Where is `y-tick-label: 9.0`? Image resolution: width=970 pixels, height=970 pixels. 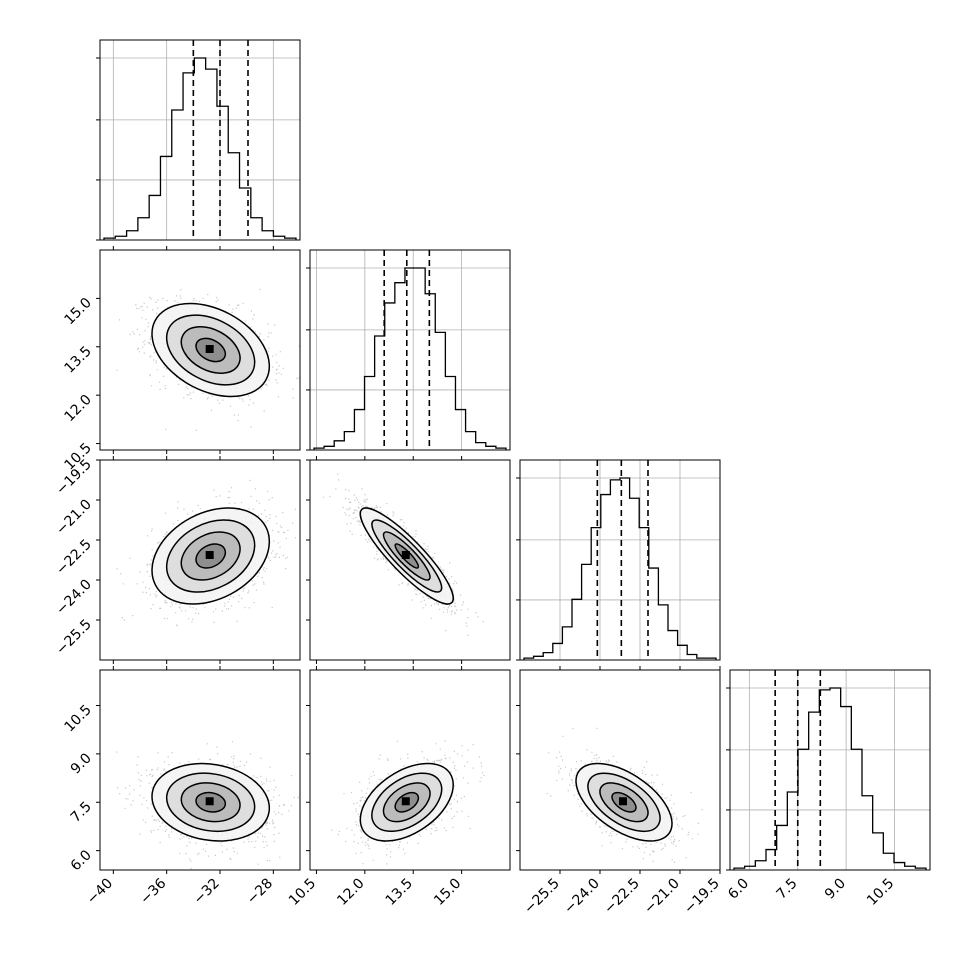
y-tick-label: 9.0 is located at coordinates (81, 763).